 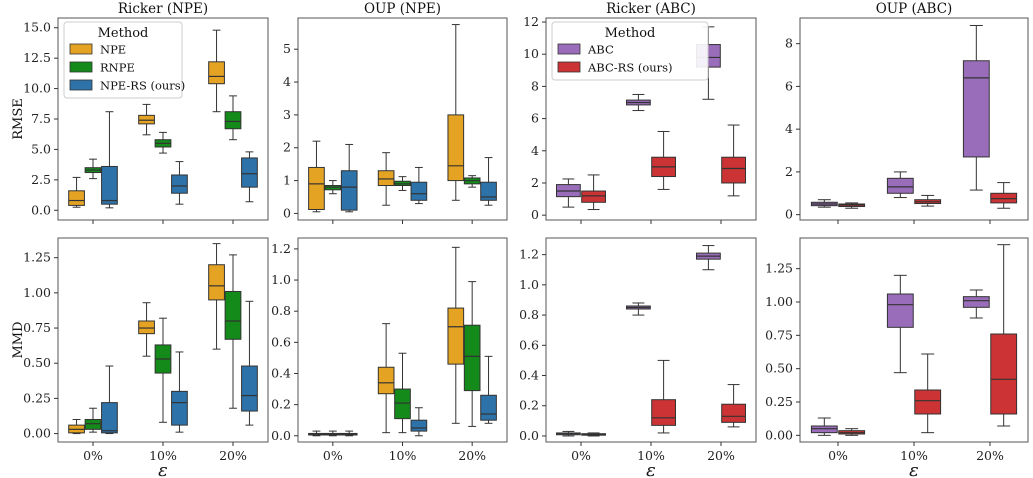 What do you see at coordinates (824, 426) in the screenshot?
I see `box-abc-0pct` at bounding box center [824, 426].